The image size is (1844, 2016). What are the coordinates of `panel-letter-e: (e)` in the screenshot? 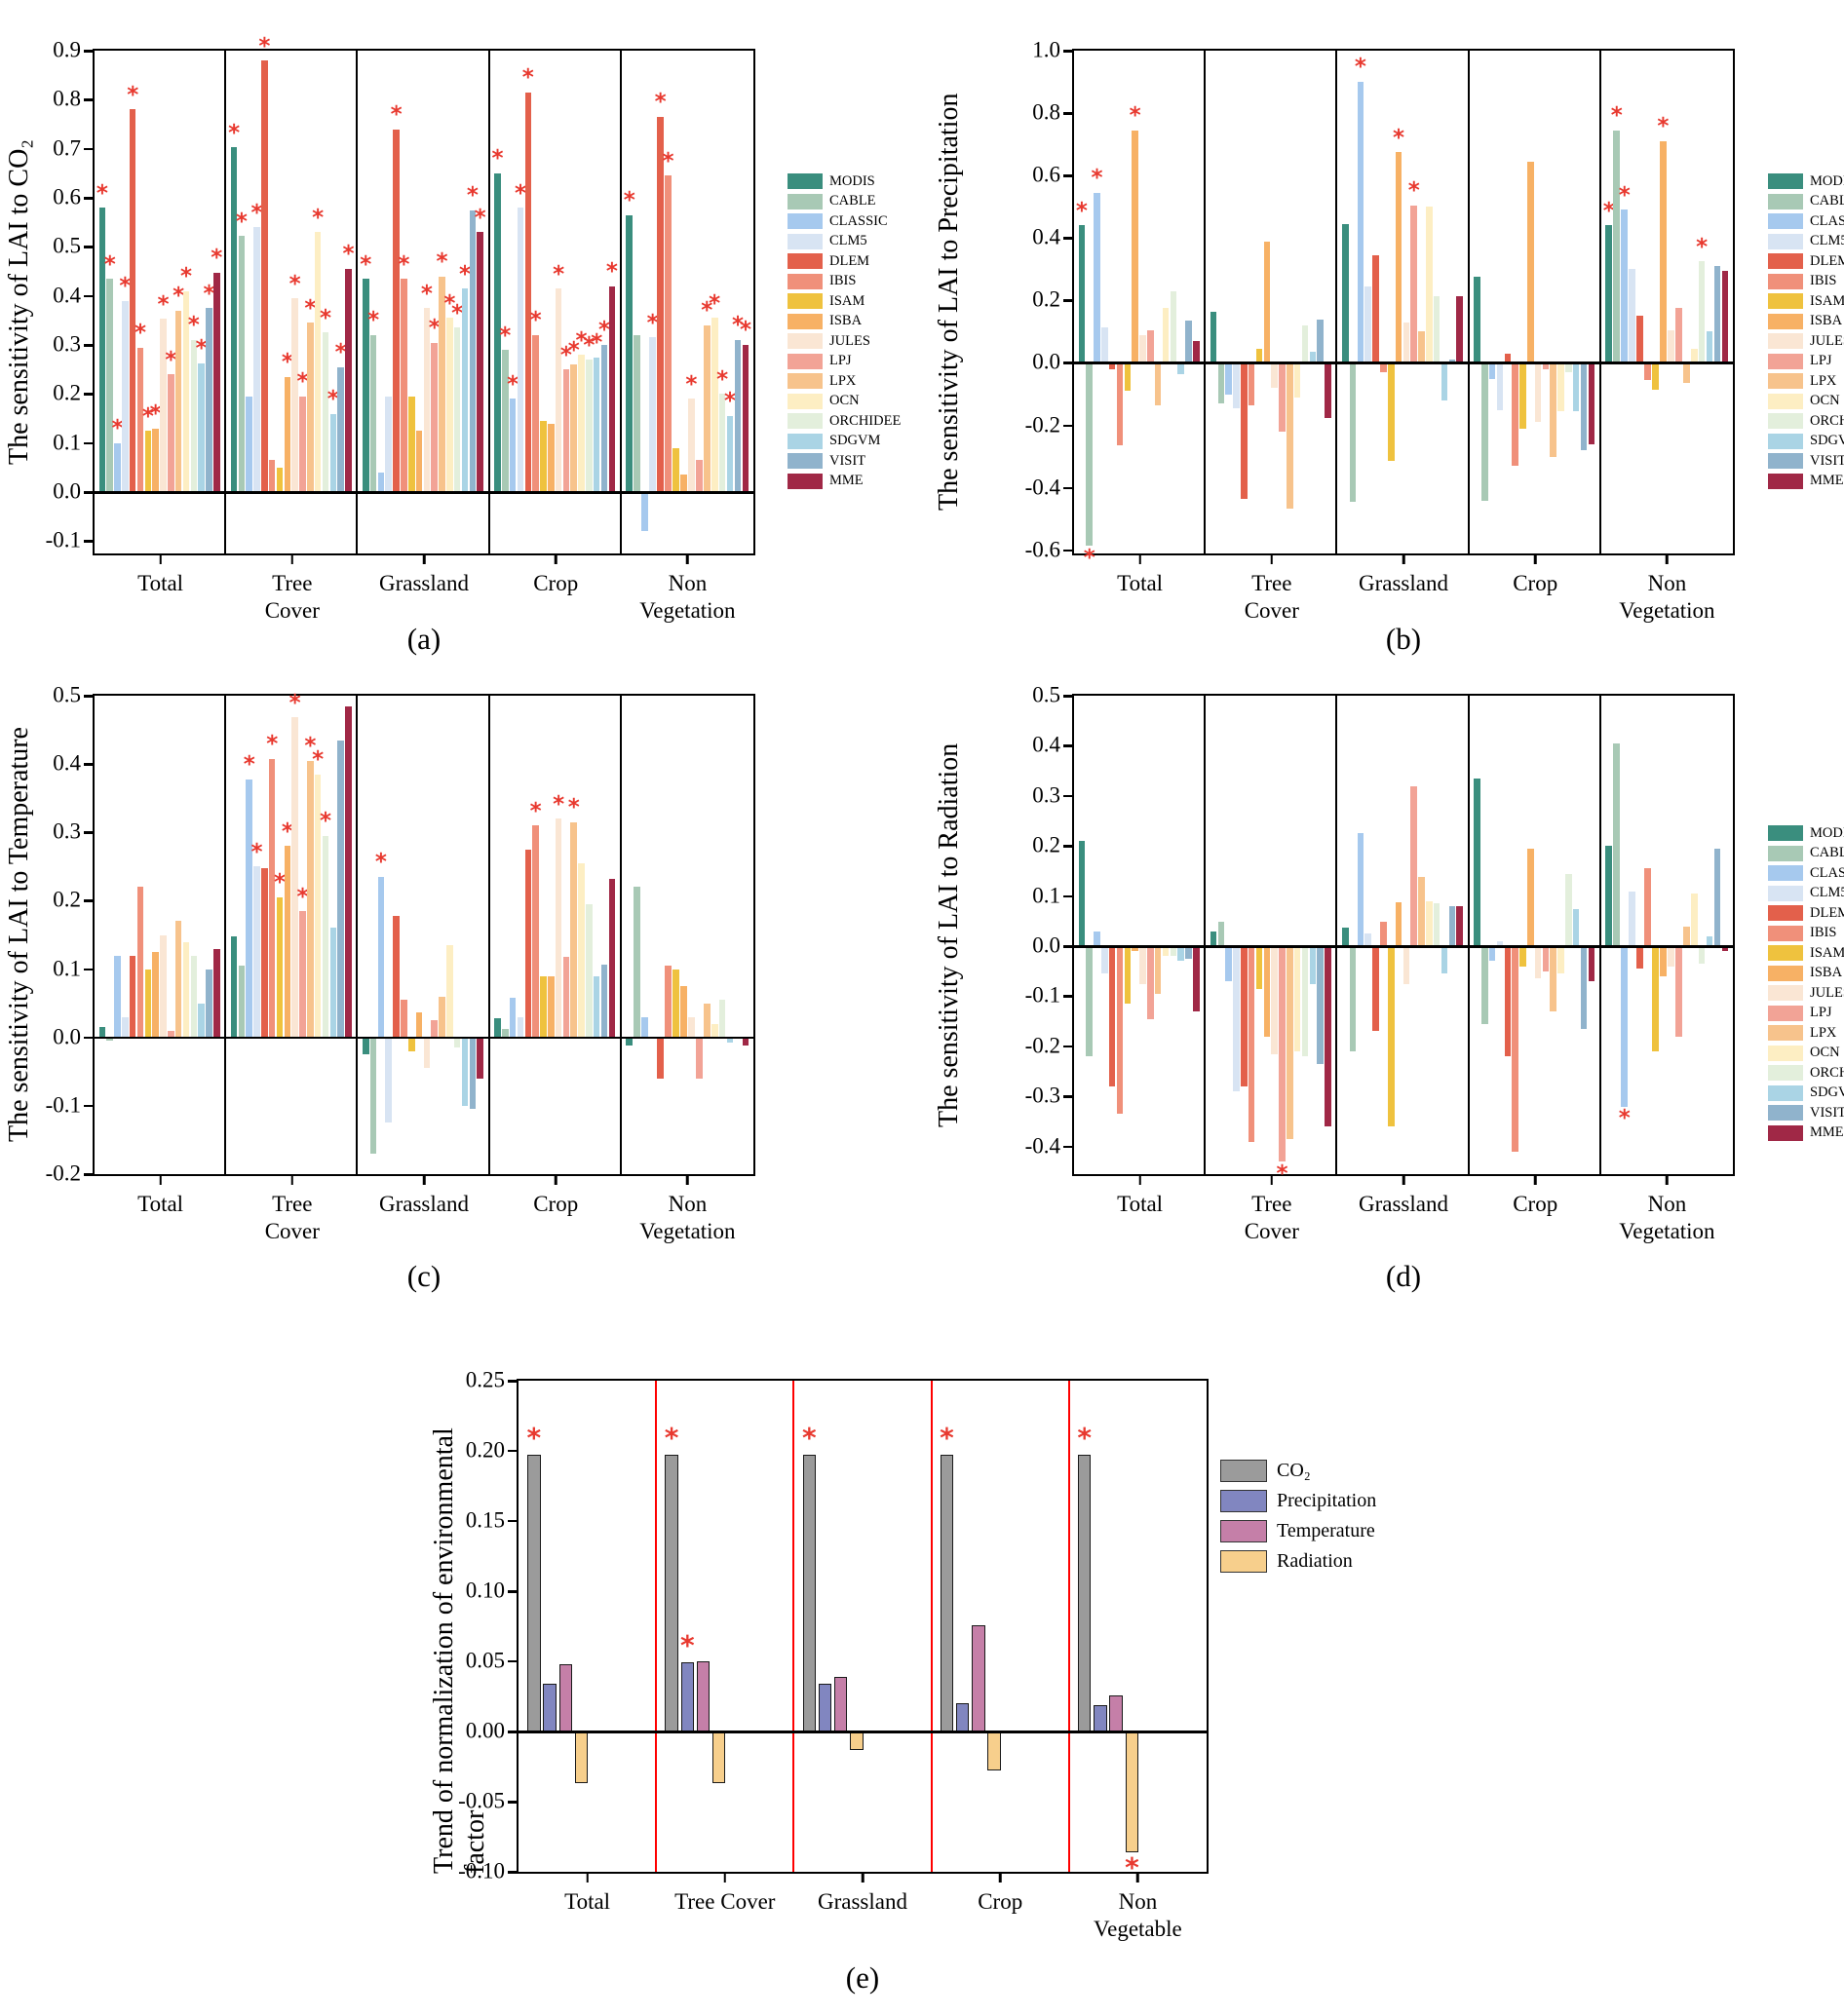 It's located at (862, 1977).